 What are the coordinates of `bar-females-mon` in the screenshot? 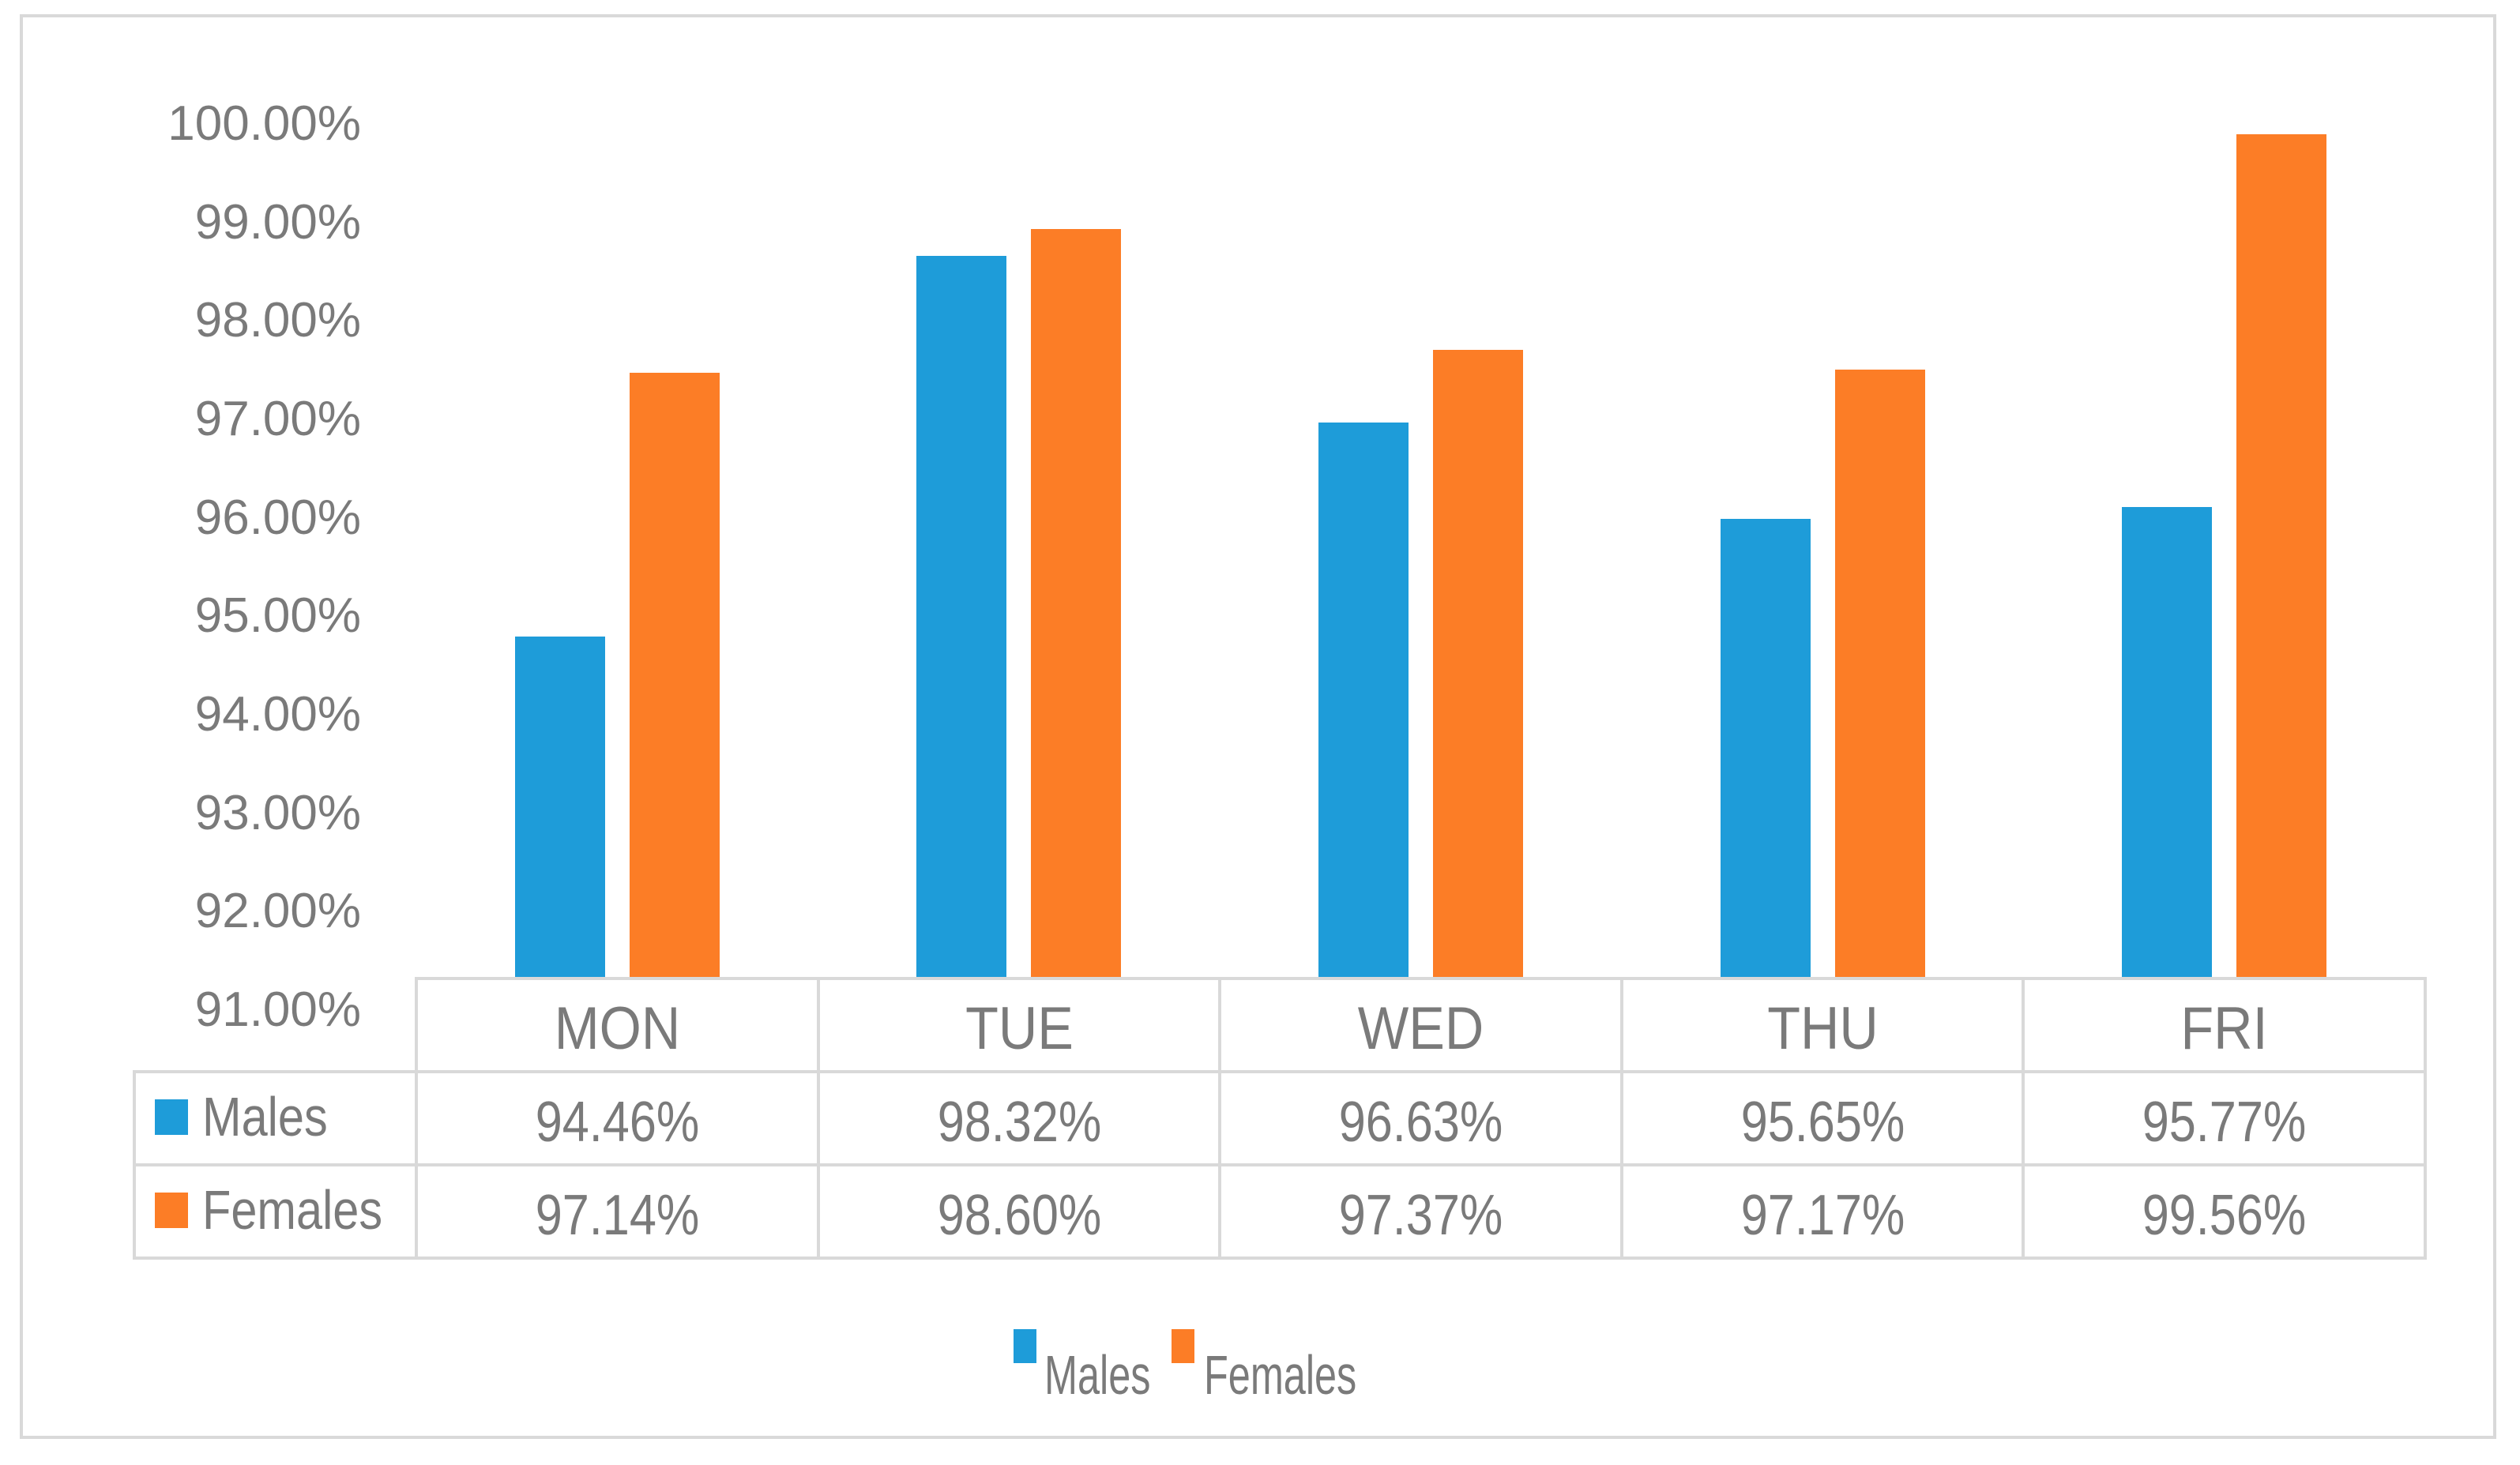 It's located at (675, 675).